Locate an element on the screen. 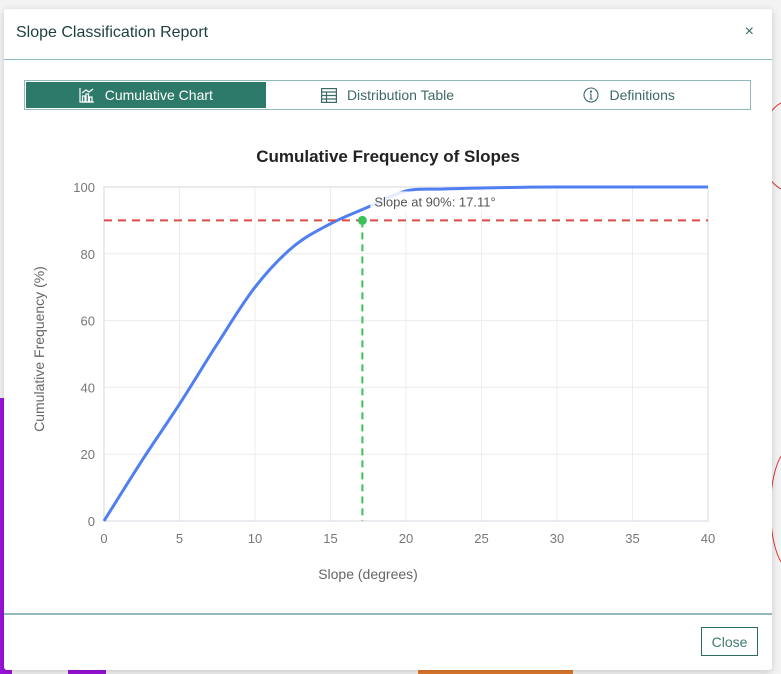 The width and height of the screenshot is (781, 674). annotation-label-bg is located at coordinates (445, 201).